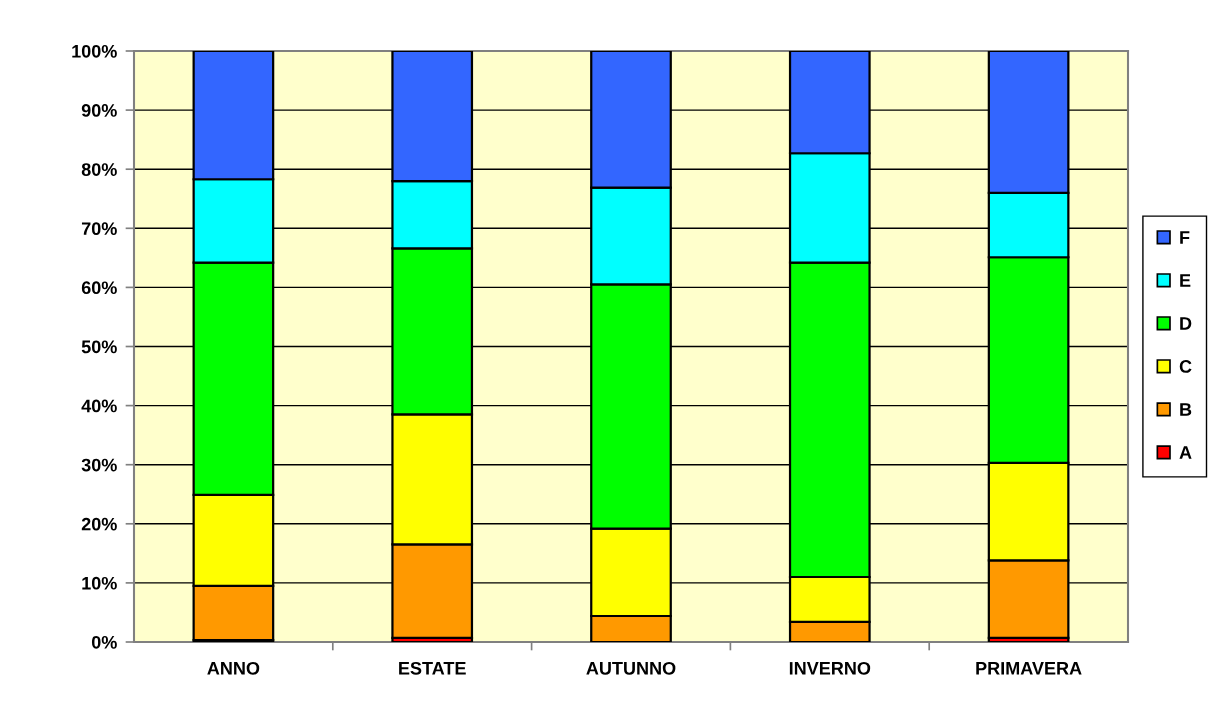 The height and width of the screenshot is (709, 1215). What do you see at coordinates (99, 347) in the screenshot?
I see `y-tick-label: 50%` at bounding box center [99, 347].